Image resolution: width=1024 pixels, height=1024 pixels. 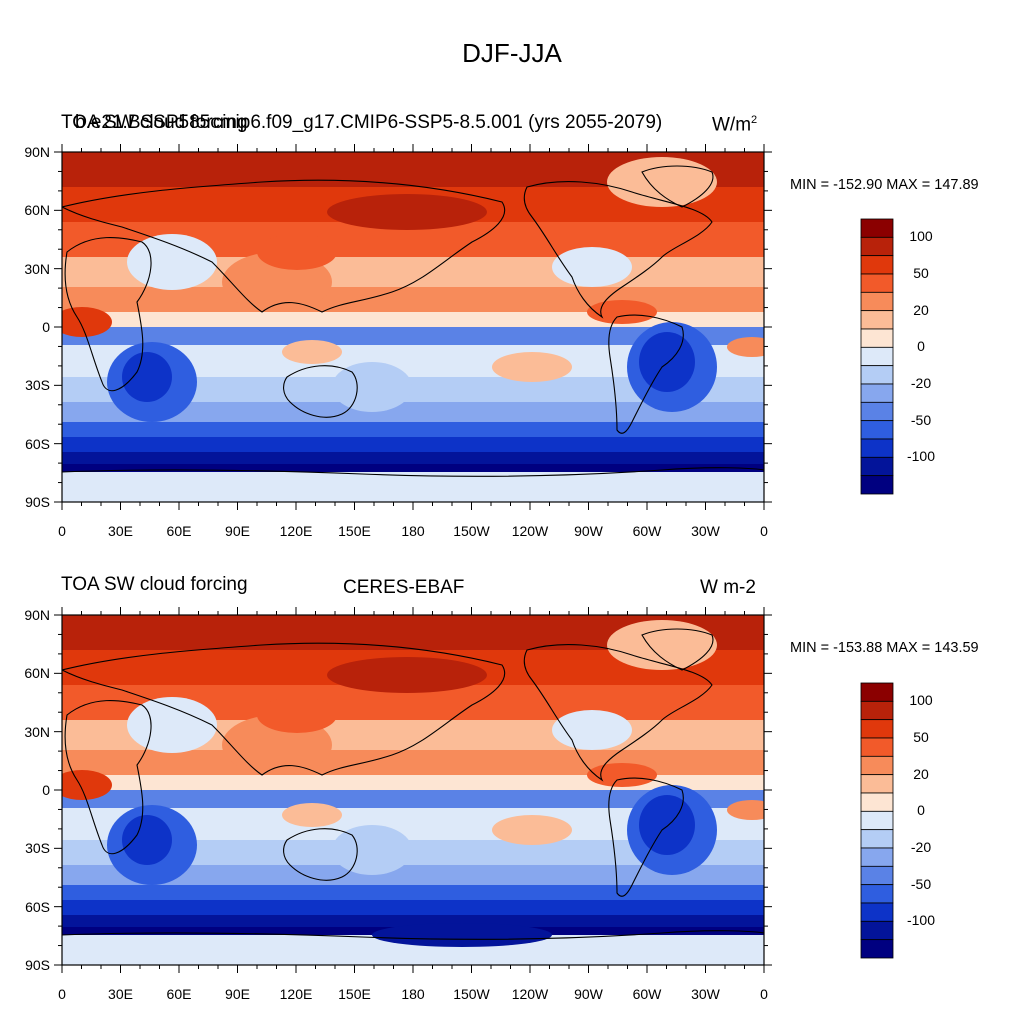 What do you see at coordinates (512, 53) in the screenshot?
I see `figure-title: DJF-JJA` at bounding box center [512, 53].